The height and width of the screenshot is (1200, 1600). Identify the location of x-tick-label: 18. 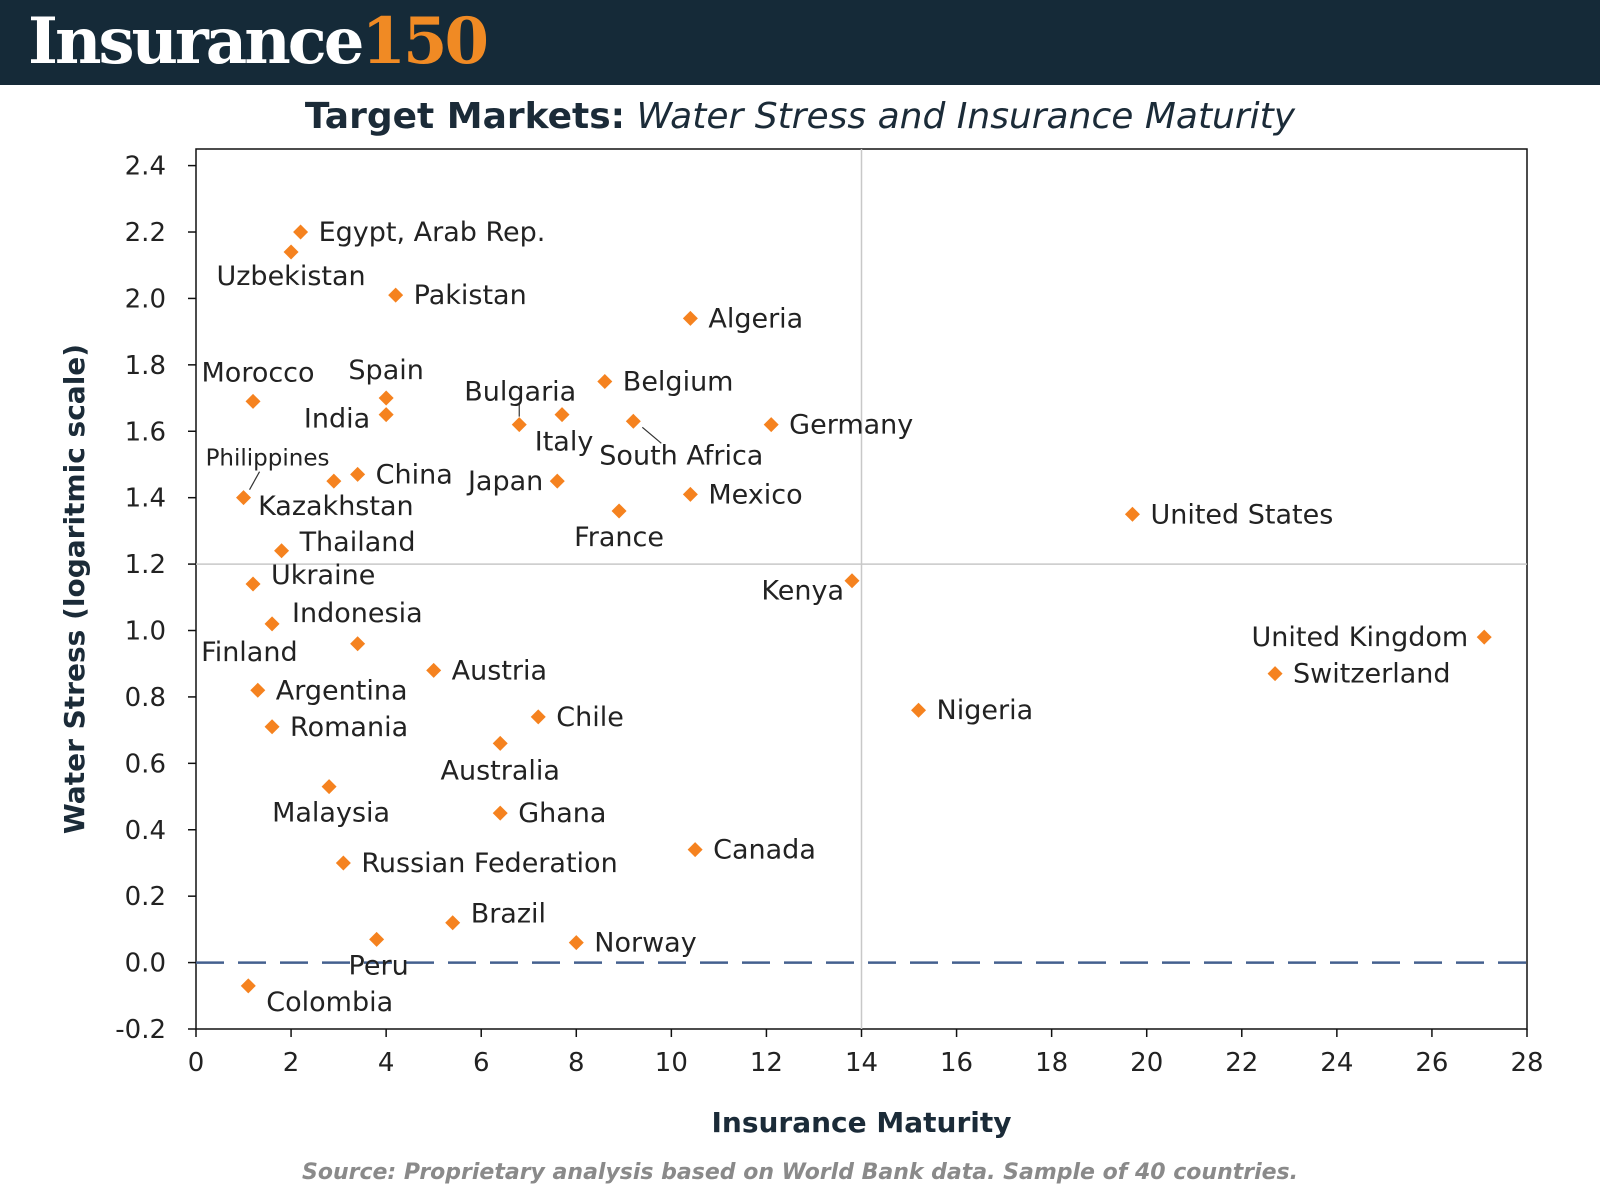
(1051, 1063).